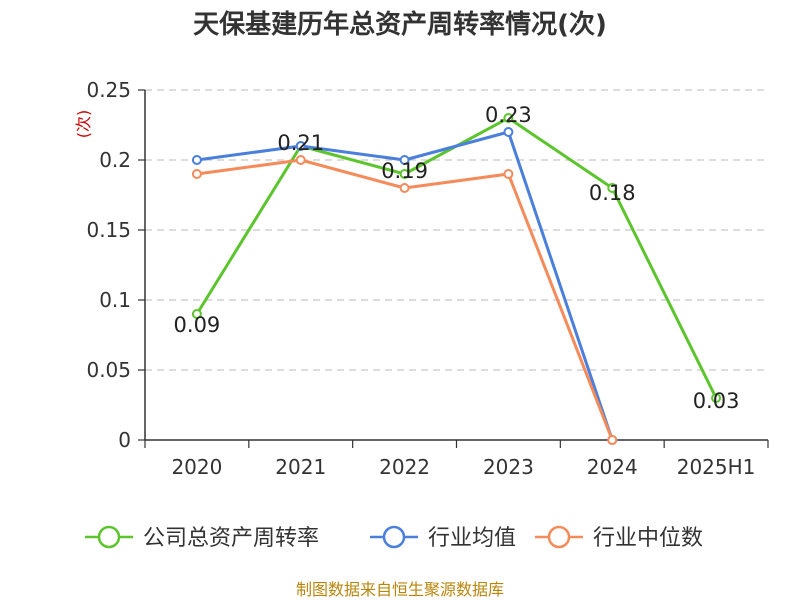 This screenshot has width=800, height=600. I want to click on x-tick-label: 2020, so click(196, 467).